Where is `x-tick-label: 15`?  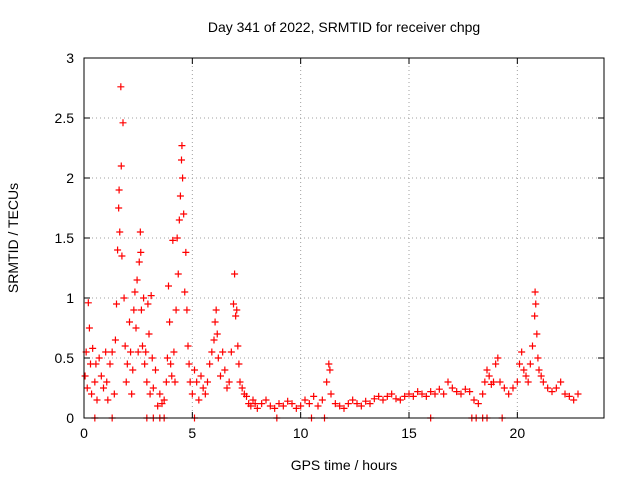
x-tick-label: 15 is located at coordinates (409, 433).